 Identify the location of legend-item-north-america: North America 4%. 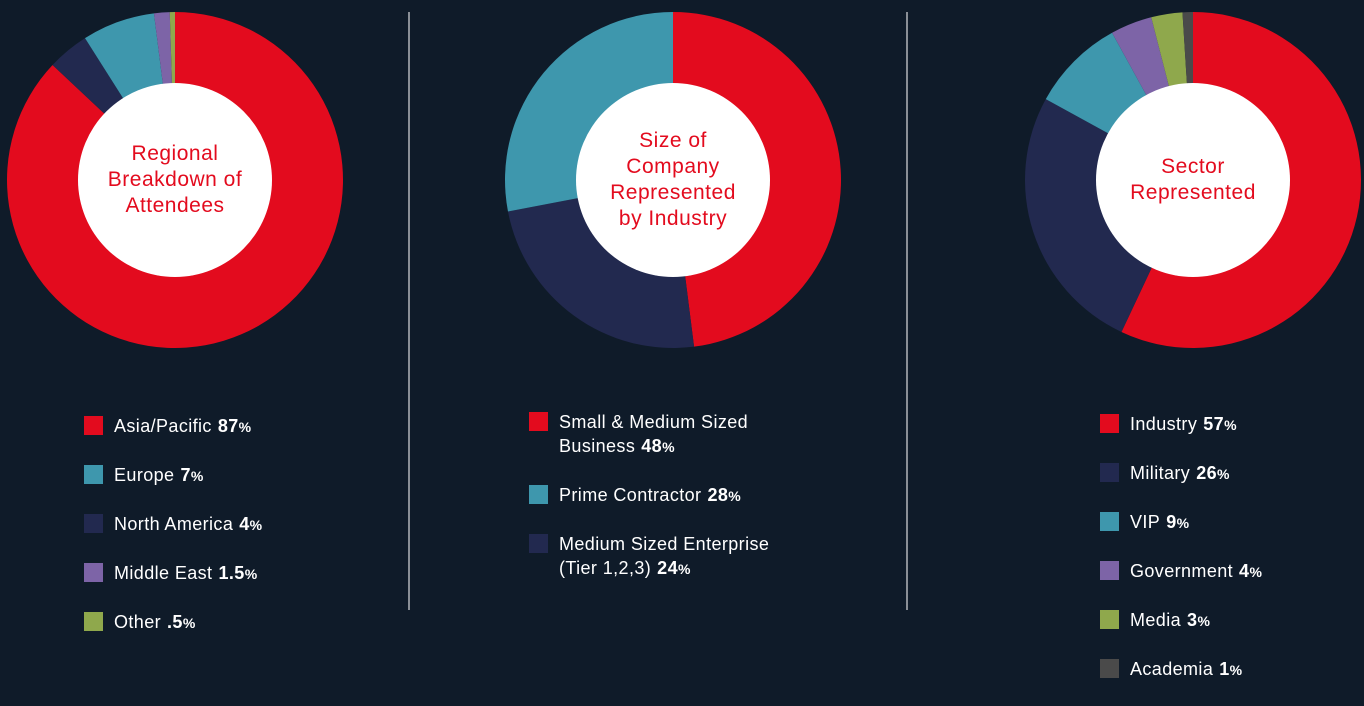
(234, 524).